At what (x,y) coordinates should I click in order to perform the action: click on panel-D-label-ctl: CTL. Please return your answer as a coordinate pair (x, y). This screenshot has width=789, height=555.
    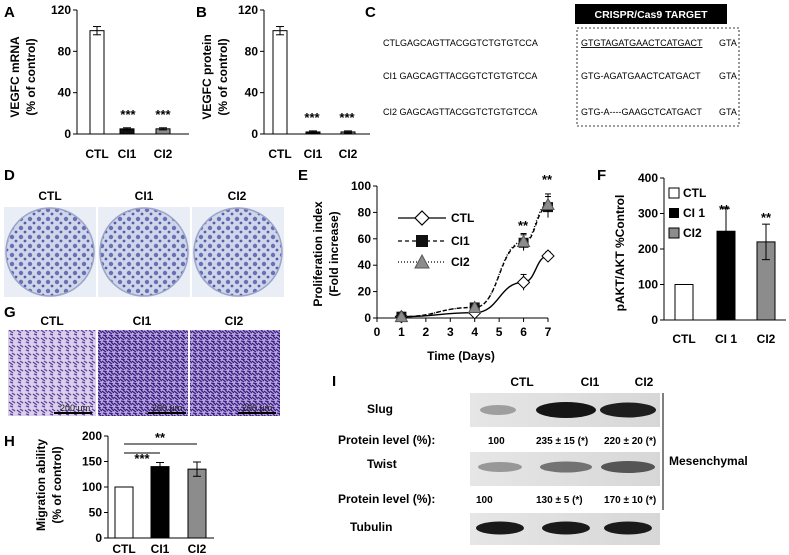
    Looking at the image, I should click on (49, 196).